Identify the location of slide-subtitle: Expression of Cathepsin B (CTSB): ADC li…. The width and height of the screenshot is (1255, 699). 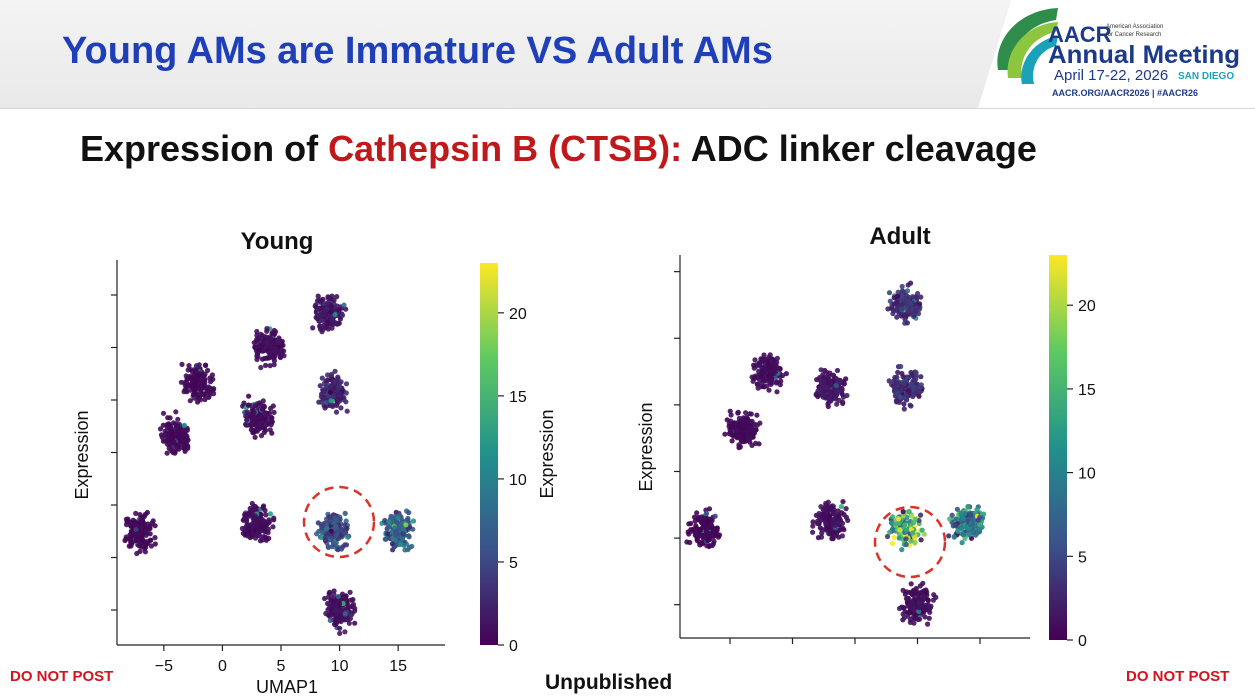
(558, 149).